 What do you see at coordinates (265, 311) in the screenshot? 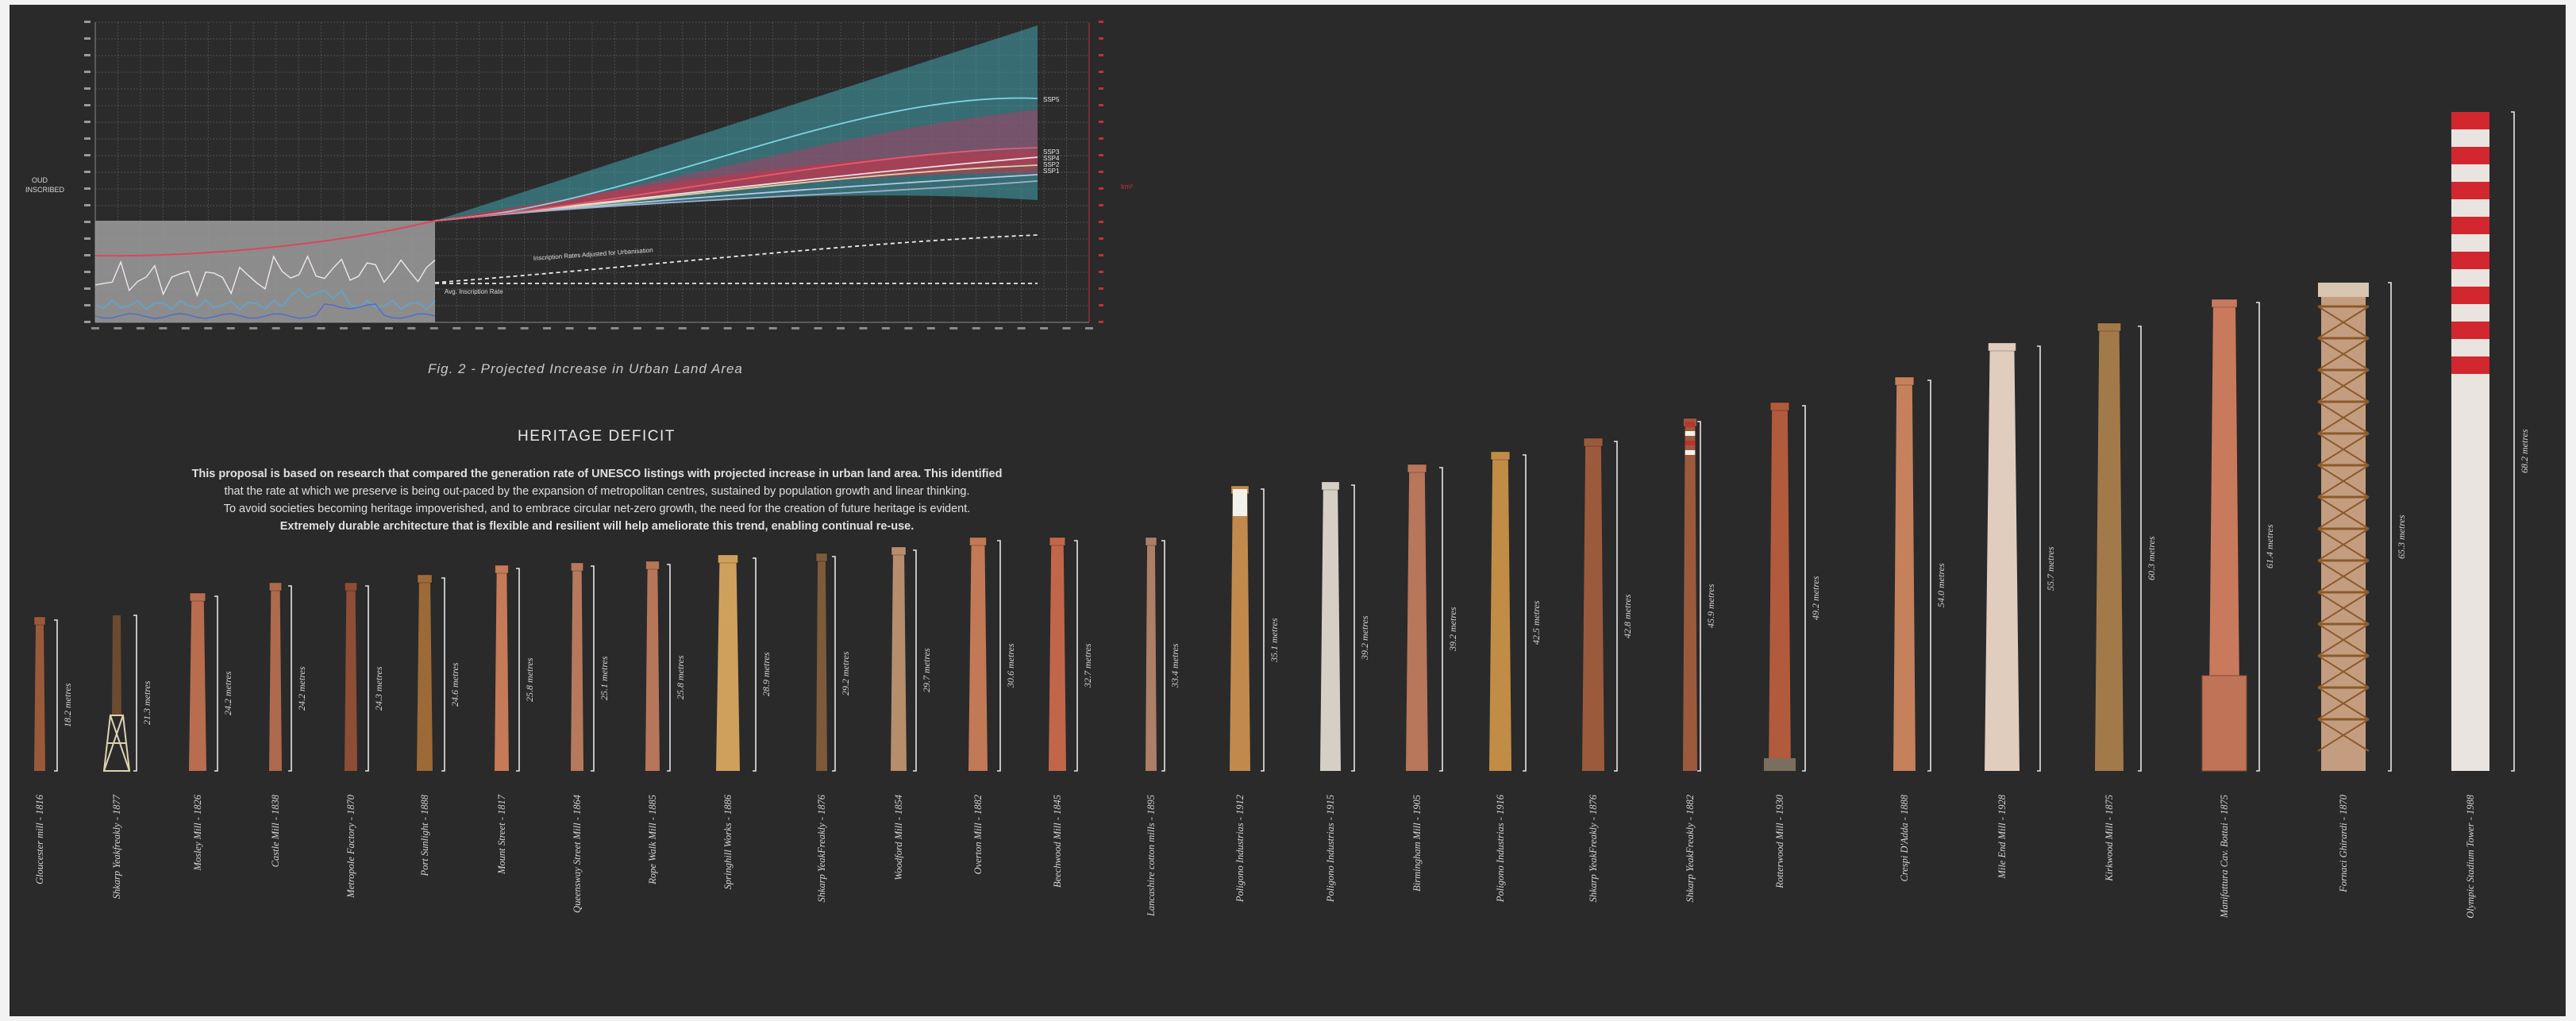
I see `tertiary-series` at bounding box center [265, 311].